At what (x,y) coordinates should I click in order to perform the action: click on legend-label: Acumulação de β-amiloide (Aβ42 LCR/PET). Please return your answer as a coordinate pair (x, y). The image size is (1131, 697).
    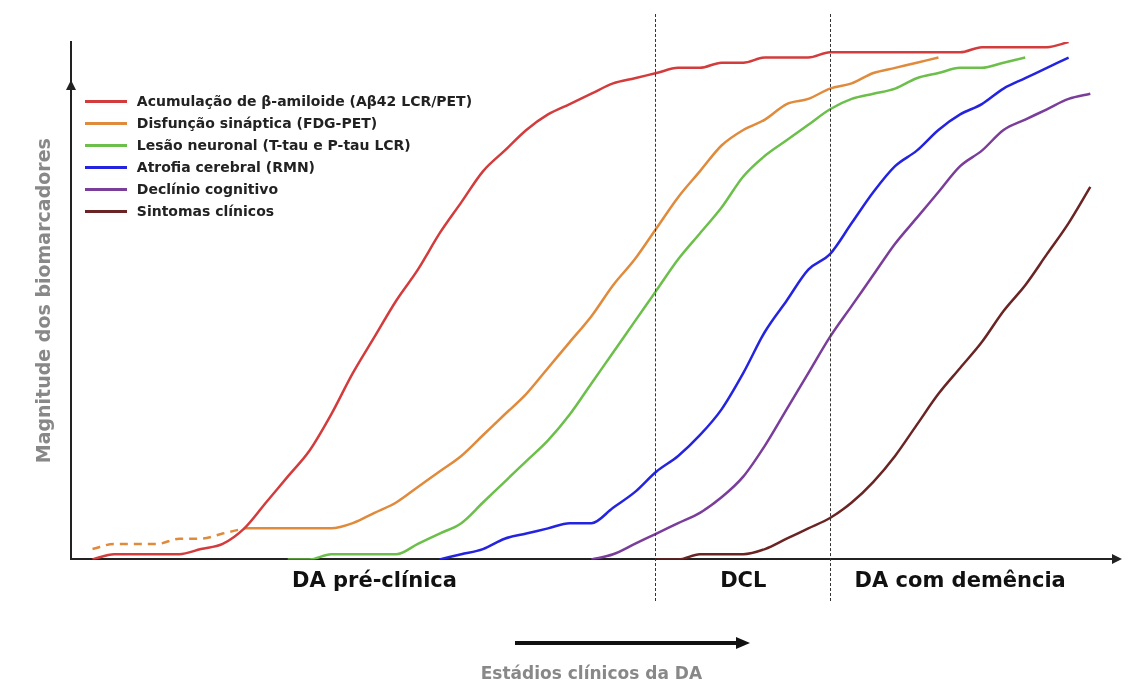
    Looking at the image, I should click on (304, 101).